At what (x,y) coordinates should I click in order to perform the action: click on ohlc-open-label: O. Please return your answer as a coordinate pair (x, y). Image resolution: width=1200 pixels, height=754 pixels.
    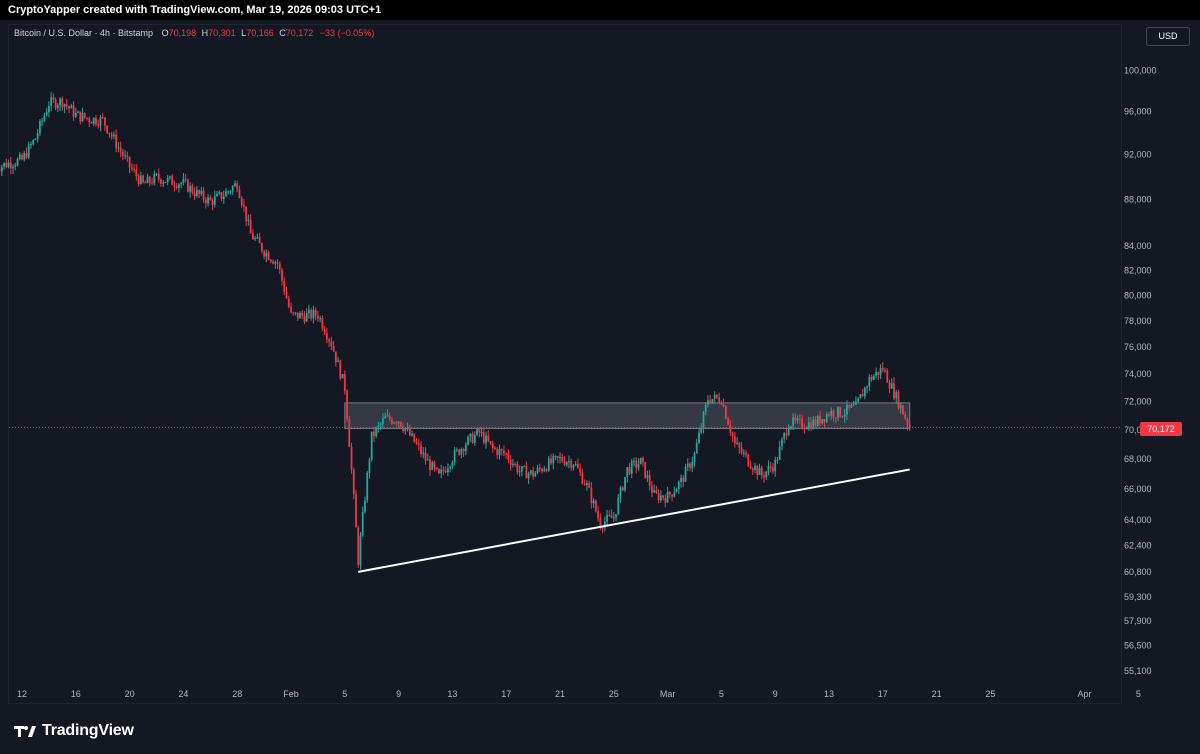
    Looking at the image, I should click on (165, 33).